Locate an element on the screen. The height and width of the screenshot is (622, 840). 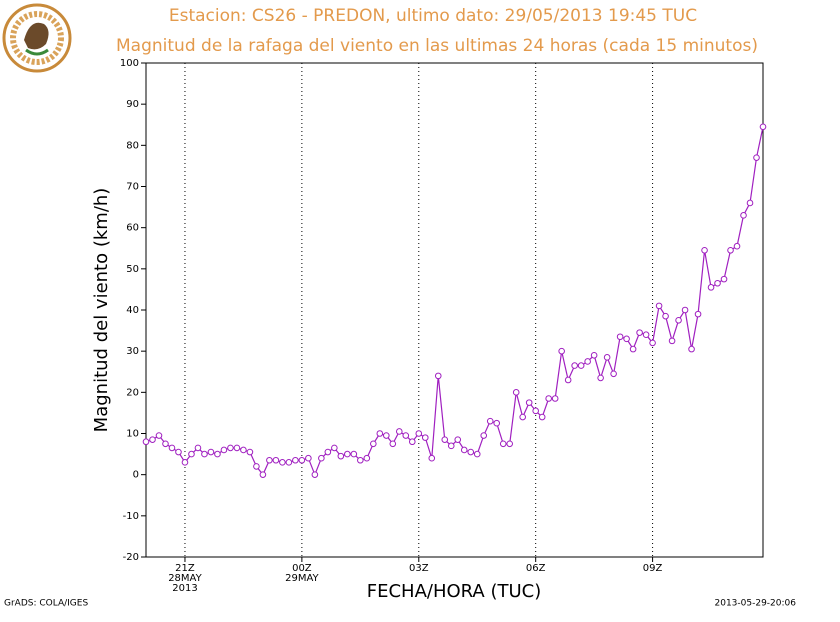
y-tick-label: 20 is located at coordinates (132, 392).